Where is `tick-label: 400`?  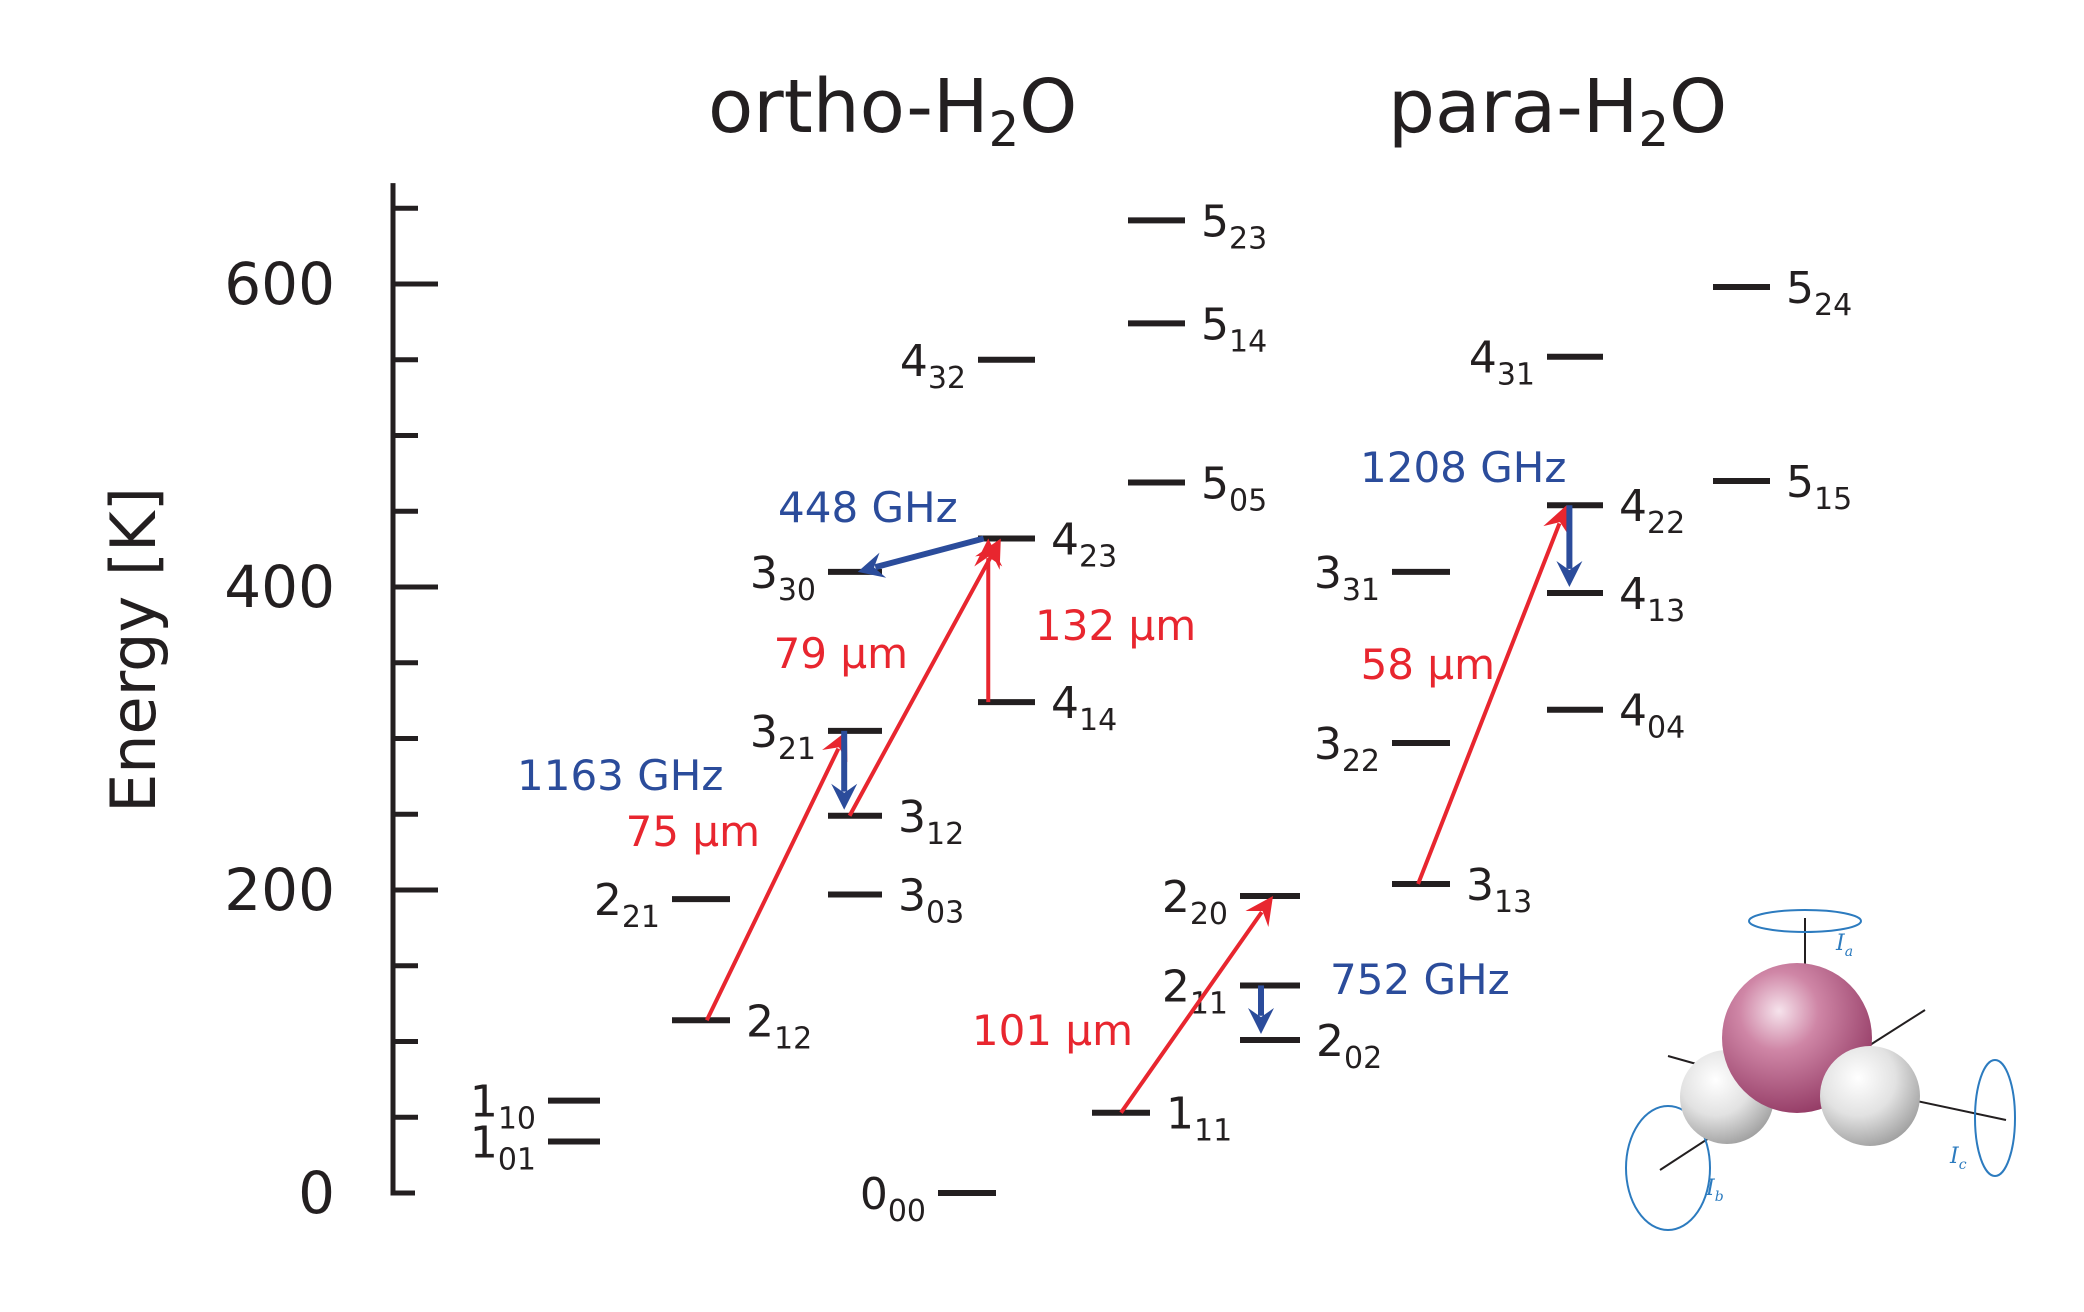
tick-label: 400 is located at coordinates (279, 587).